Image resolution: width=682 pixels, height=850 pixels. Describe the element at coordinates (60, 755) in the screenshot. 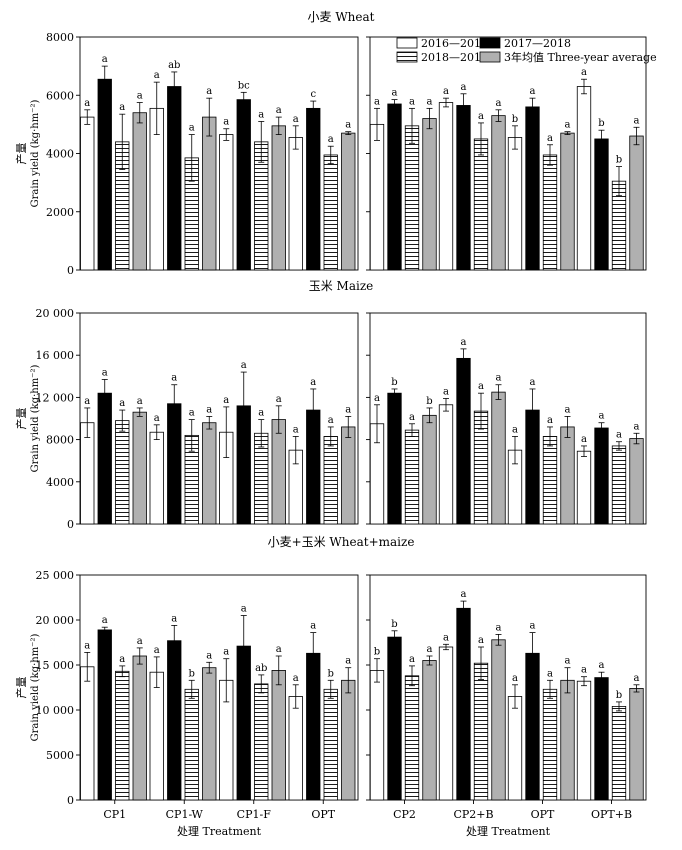

I see `y-tick-label: 5000` at that location.